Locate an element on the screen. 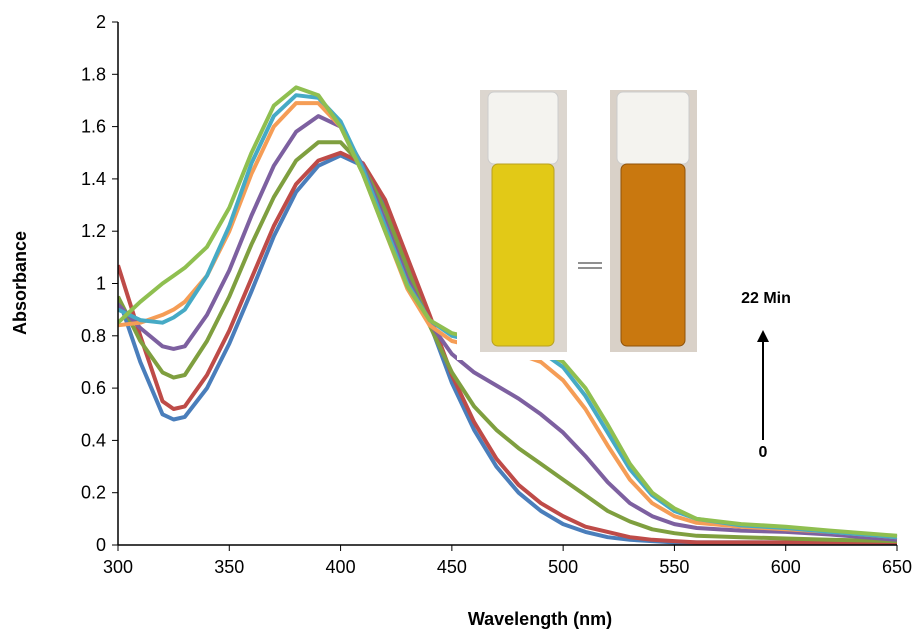 The width and height of the screenshot is (918, 636). y-axis-title: Absorbance is located at coordinates (20, 283).